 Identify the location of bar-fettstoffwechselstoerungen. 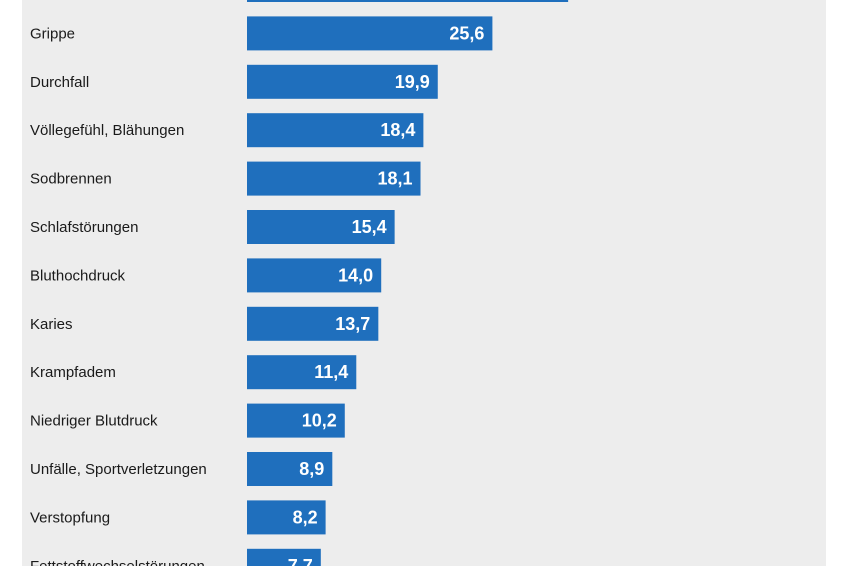
(284, 557).